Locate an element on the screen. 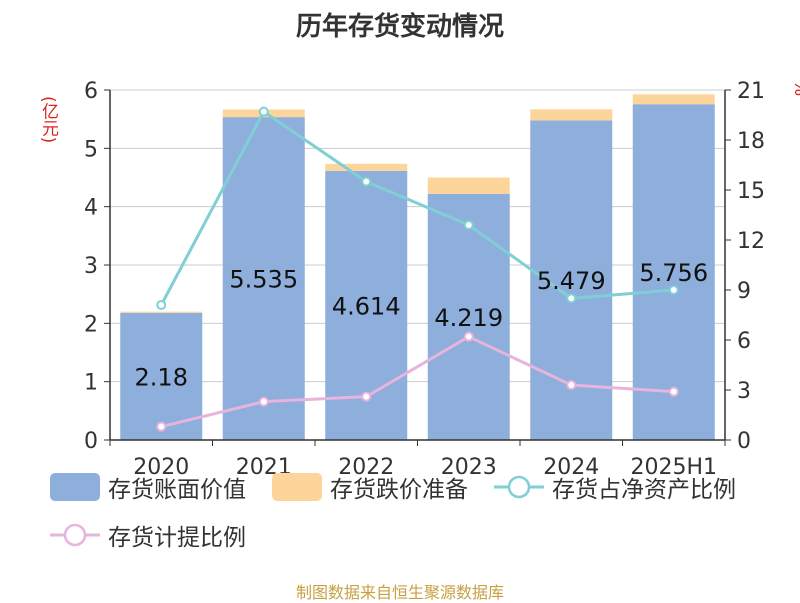  provision-ratio-line is located at coordinates (417, 381).